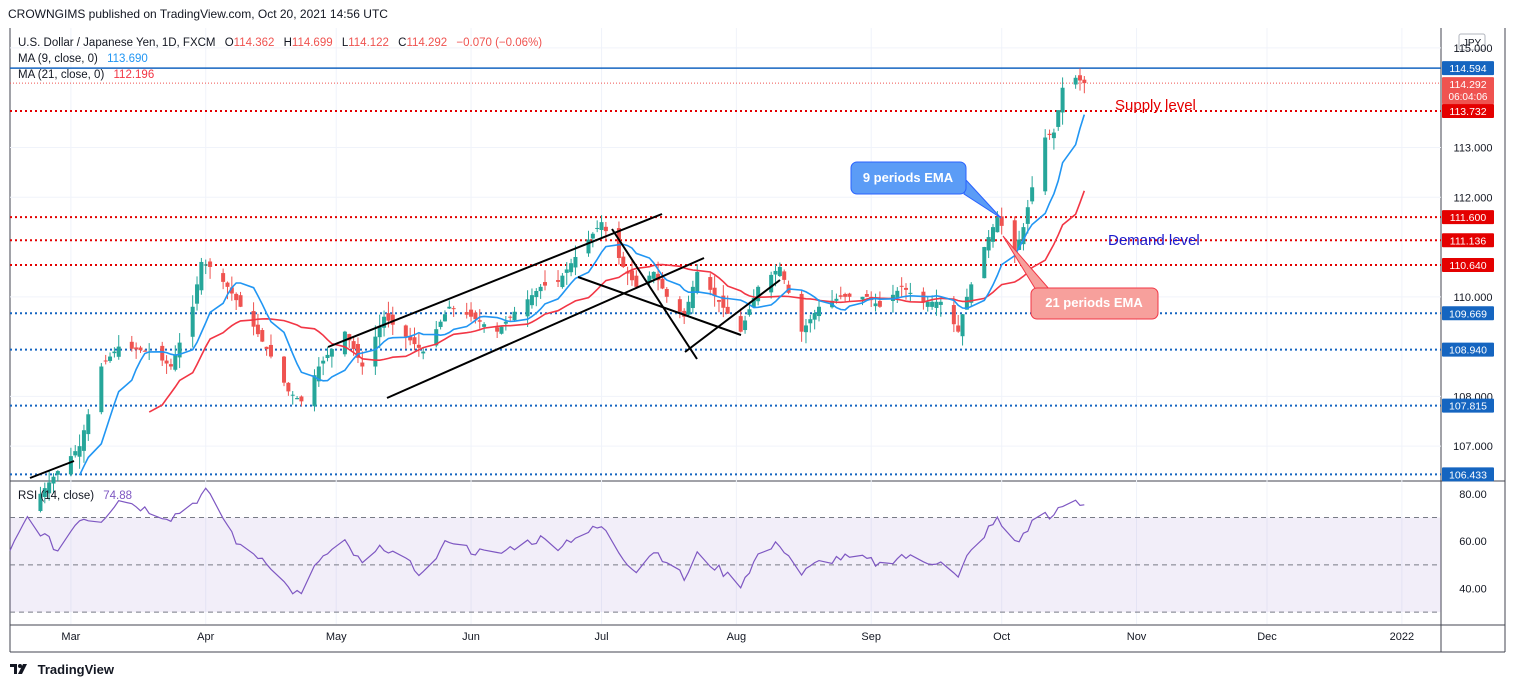 The image size is (1514, 688). What do you see at coordinates (20, 670) in the screenshot?
I see `tradingview-logo-icon` at bounding box center [20, 670].